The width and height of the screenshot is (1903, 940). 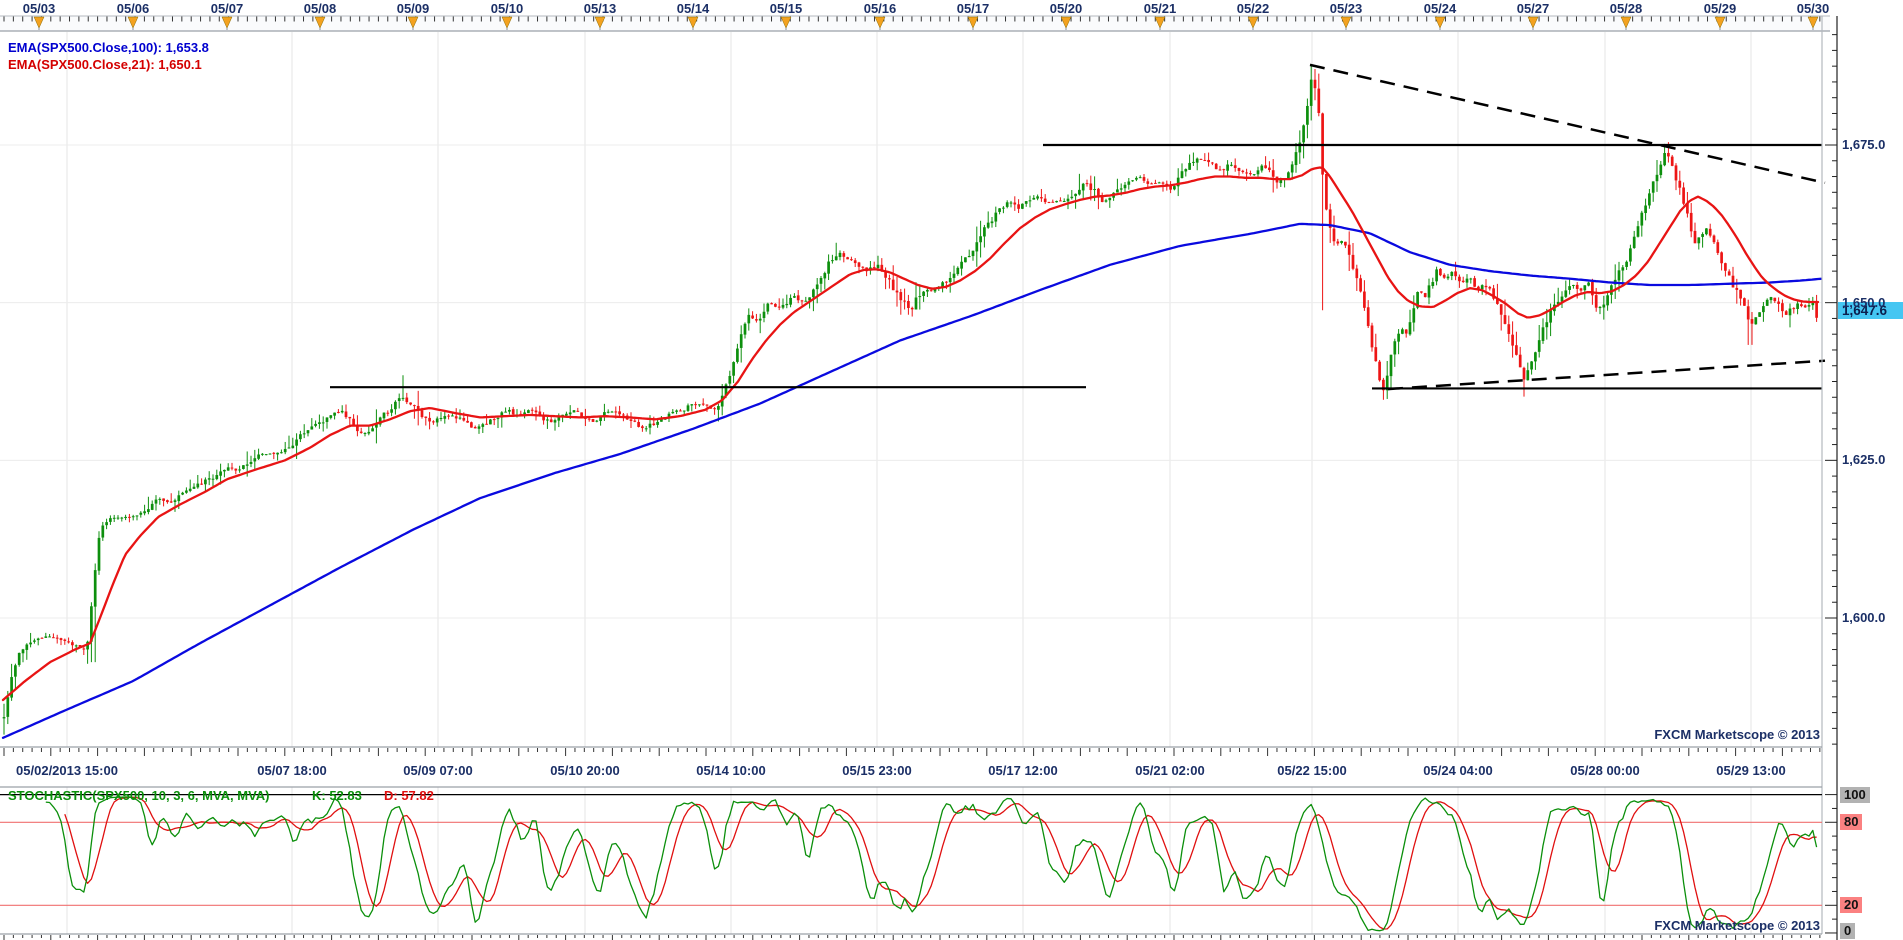 What do you see at coordinates (1066, 8) in the screenshot?
I see `date-label: 05/20` at bounding box center [1066, 8].